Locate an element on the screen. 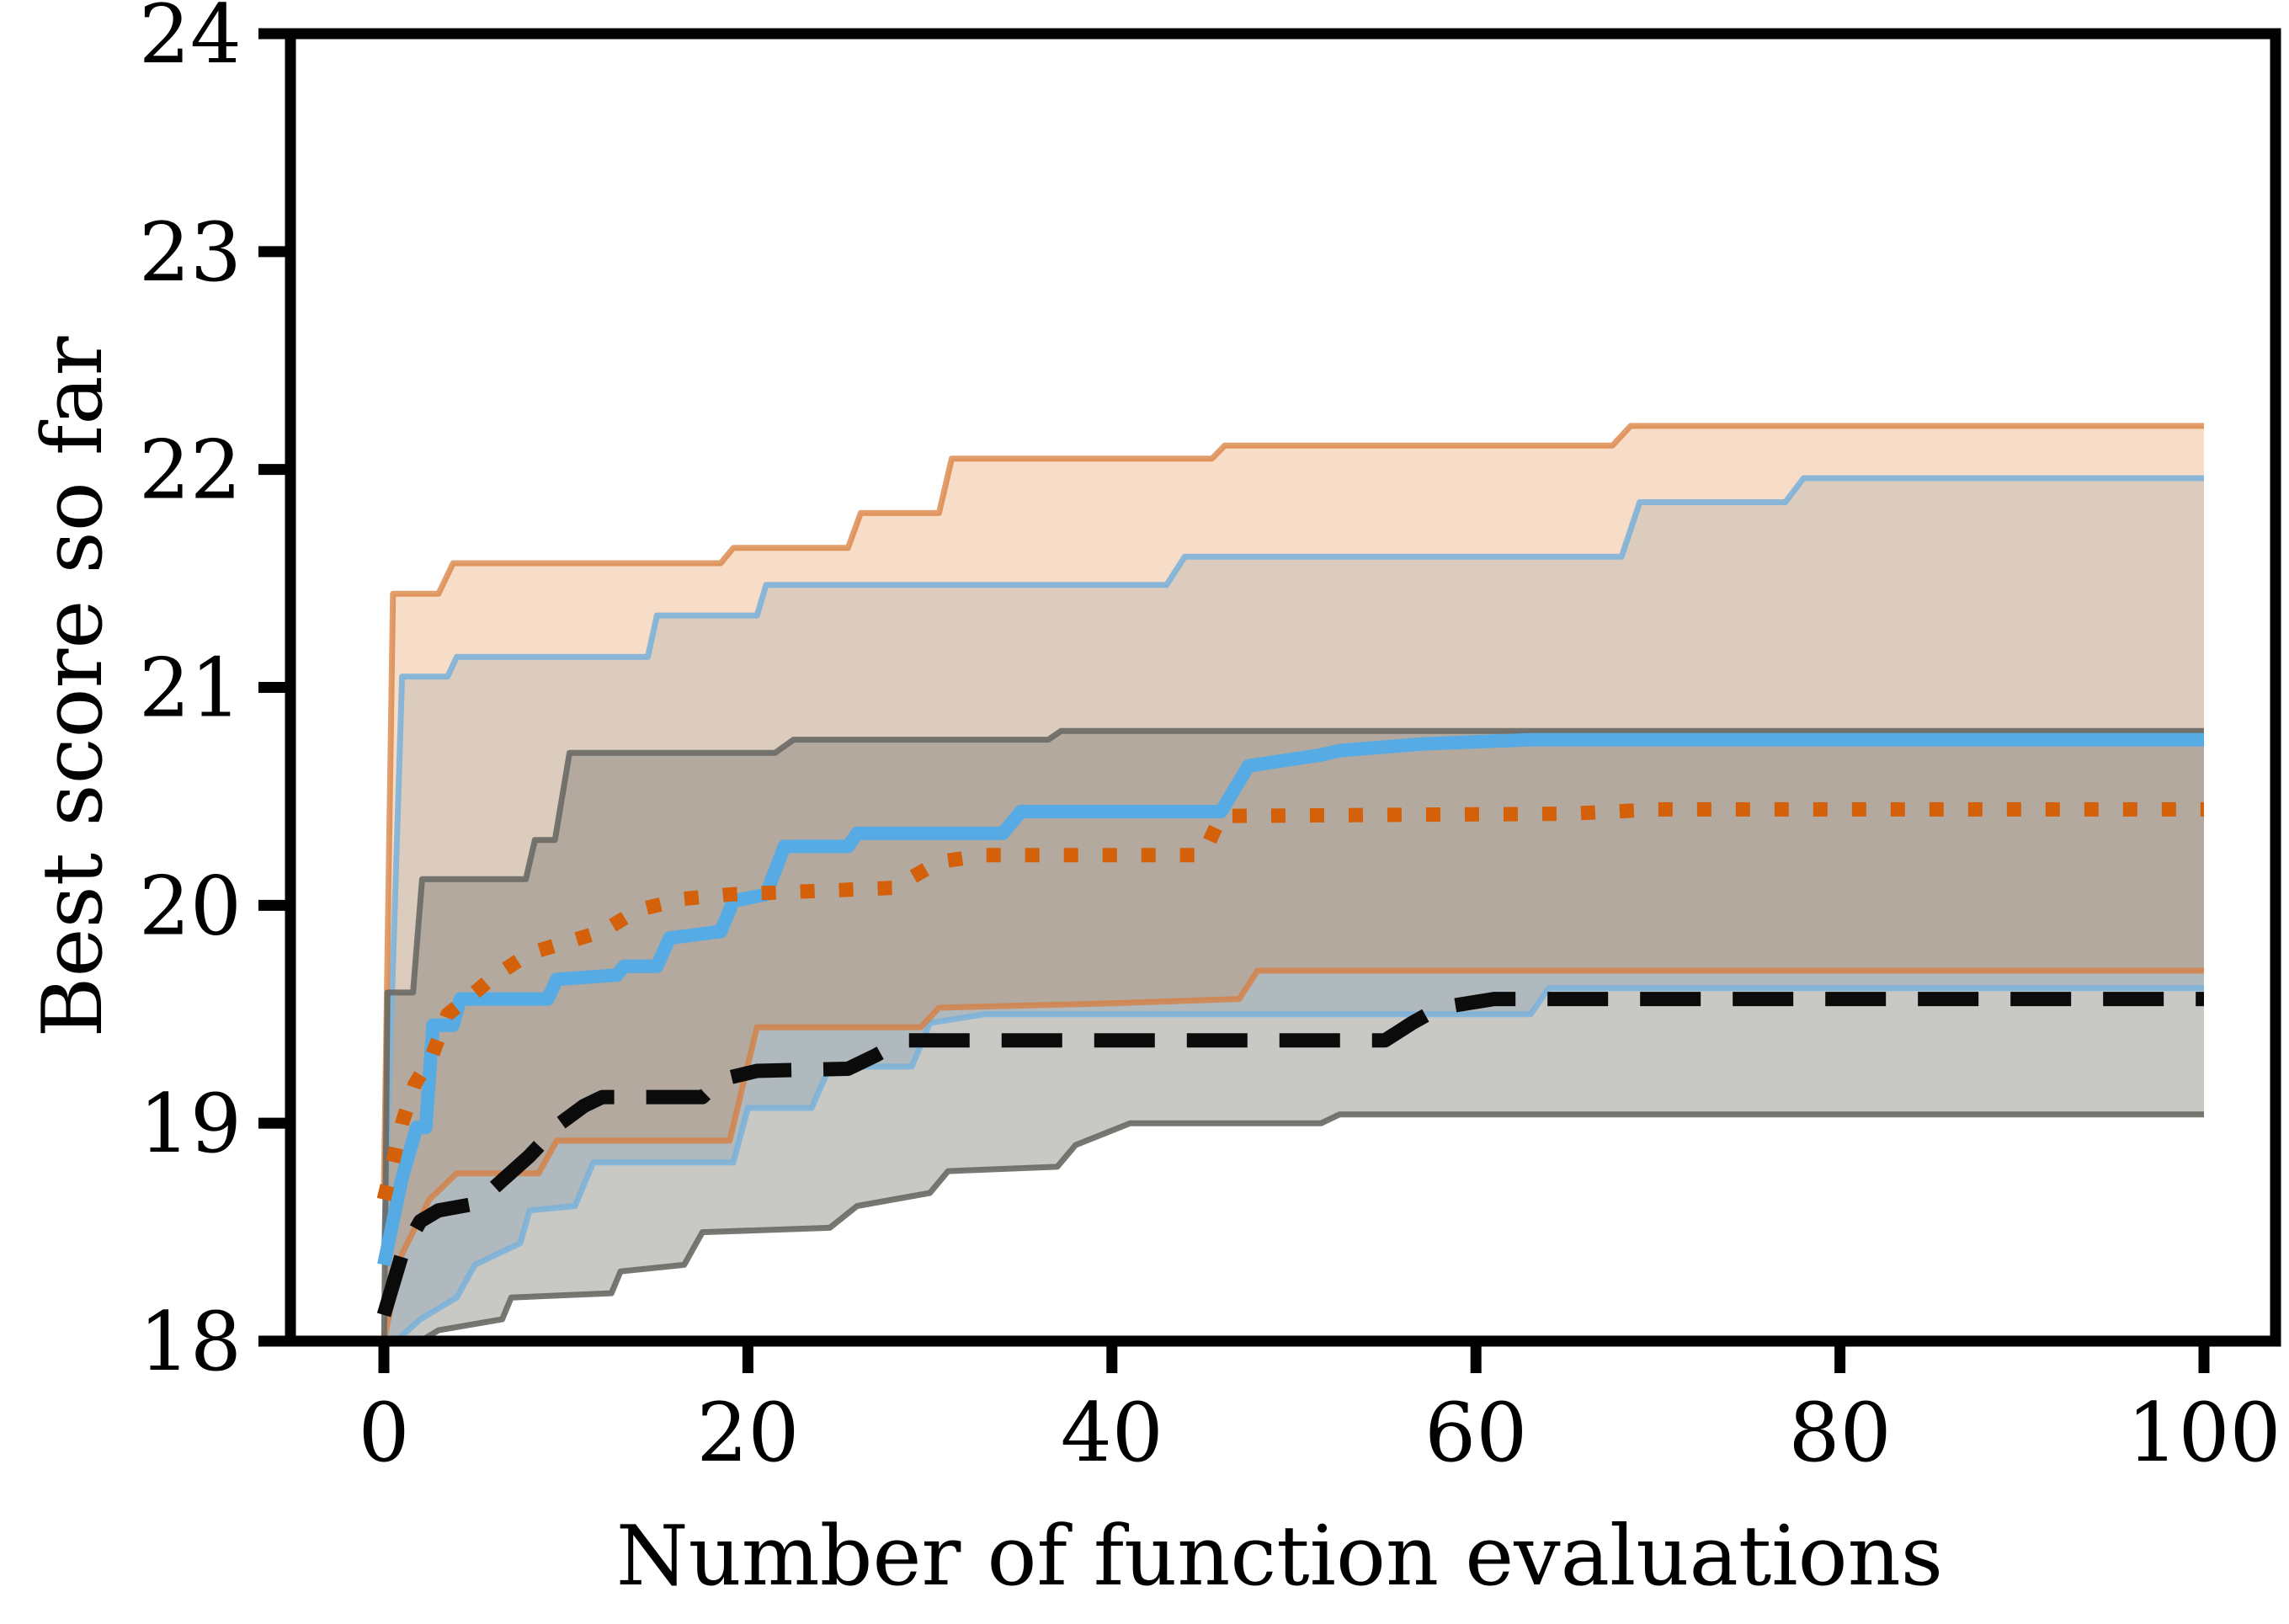  band-lower-edge-black-dashed is located at coordinates (1309, 1226).